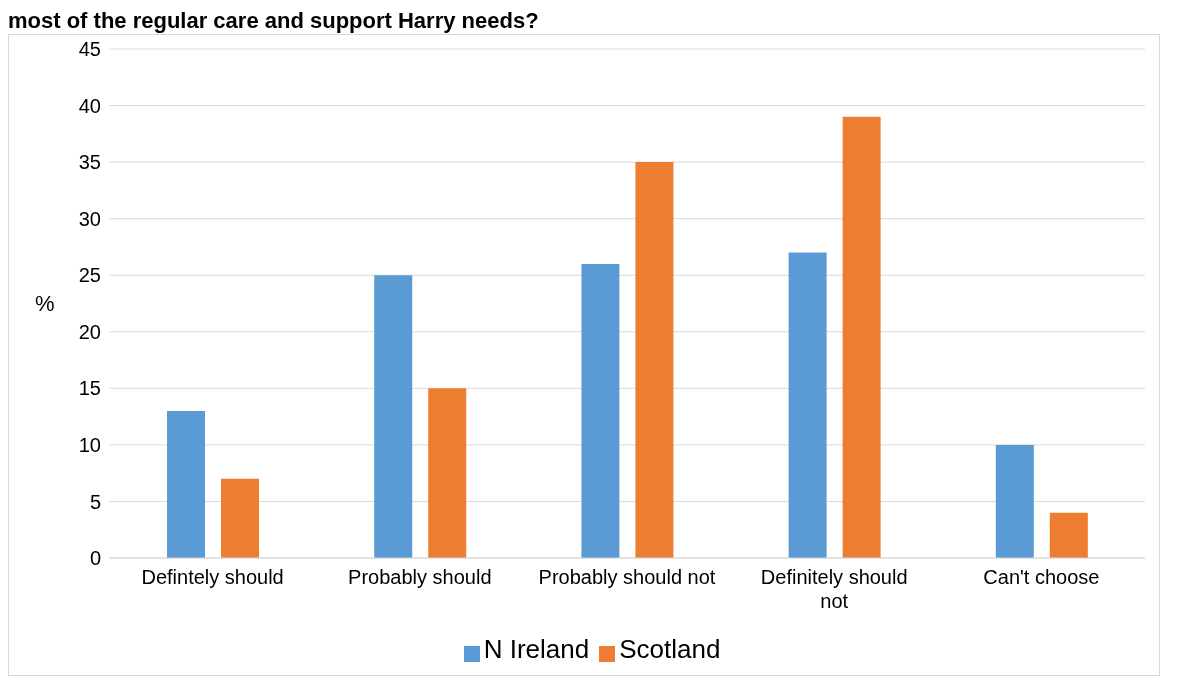 The height and width of the screenshot is (688, 1178). I want to click on legend-label: Scotland, so click(670, 649).